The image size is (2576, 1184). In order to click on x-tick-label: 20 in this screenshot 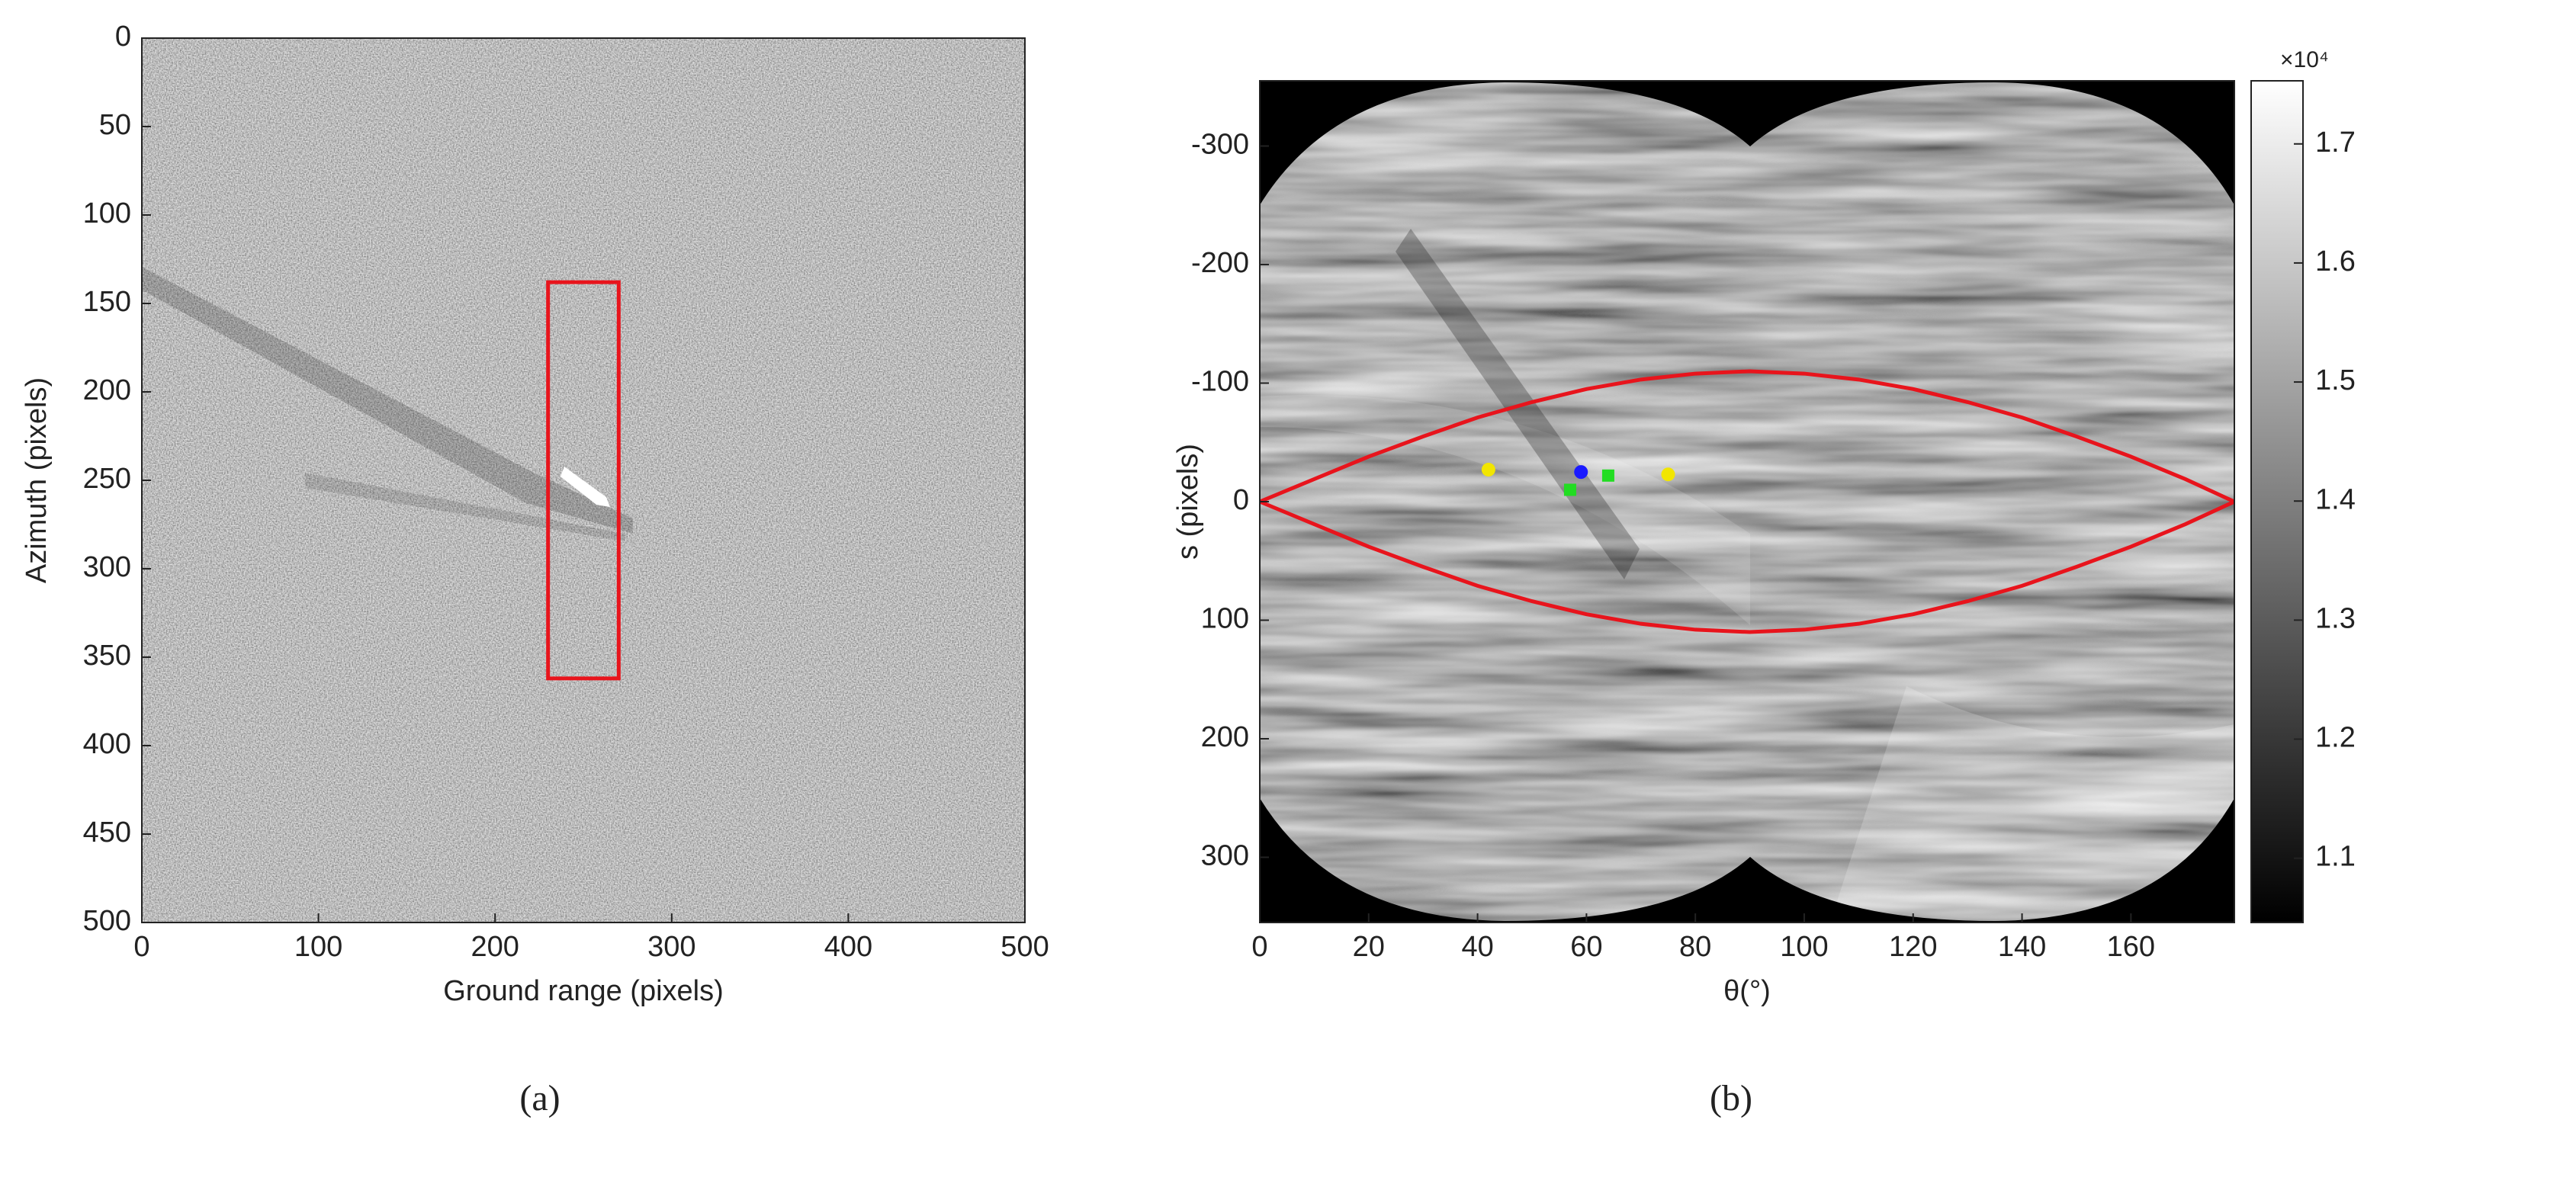, I will do `click(1369, 947)`.